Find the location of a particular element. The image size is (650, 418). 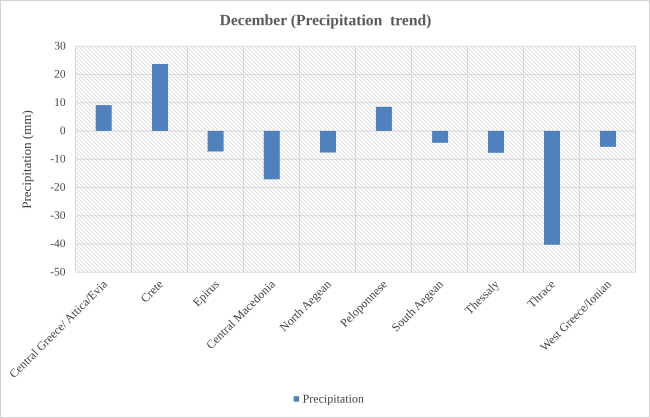

svg-text: 10 is located at coordinates (60, 103).